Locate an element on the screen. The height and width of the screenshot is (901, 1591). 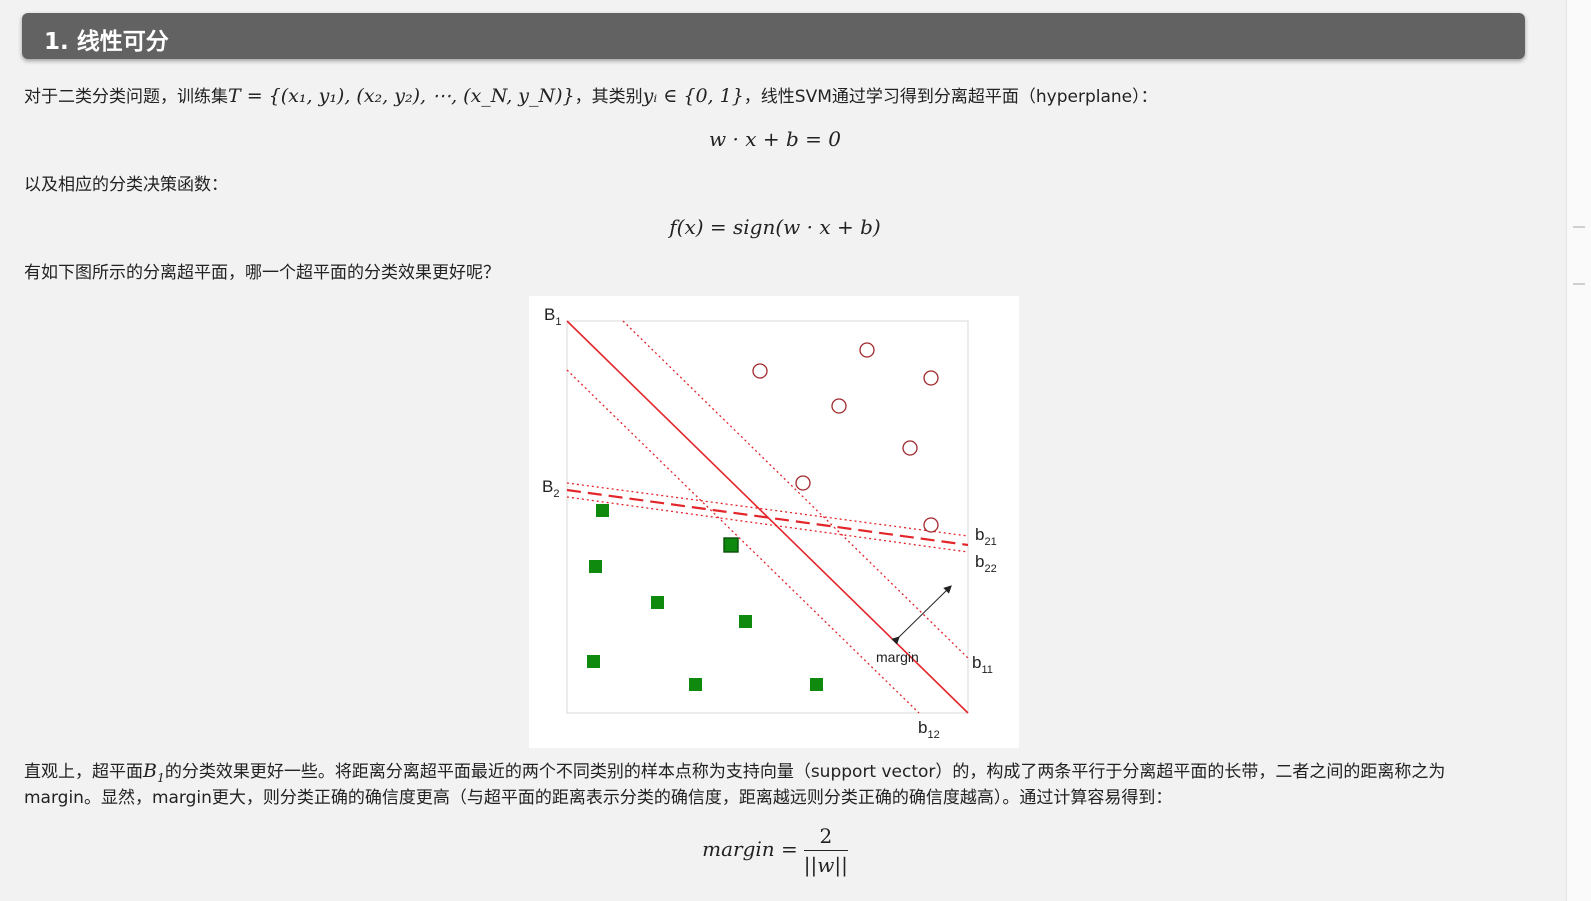
margin-arrow is located at coordinates (921, 615).